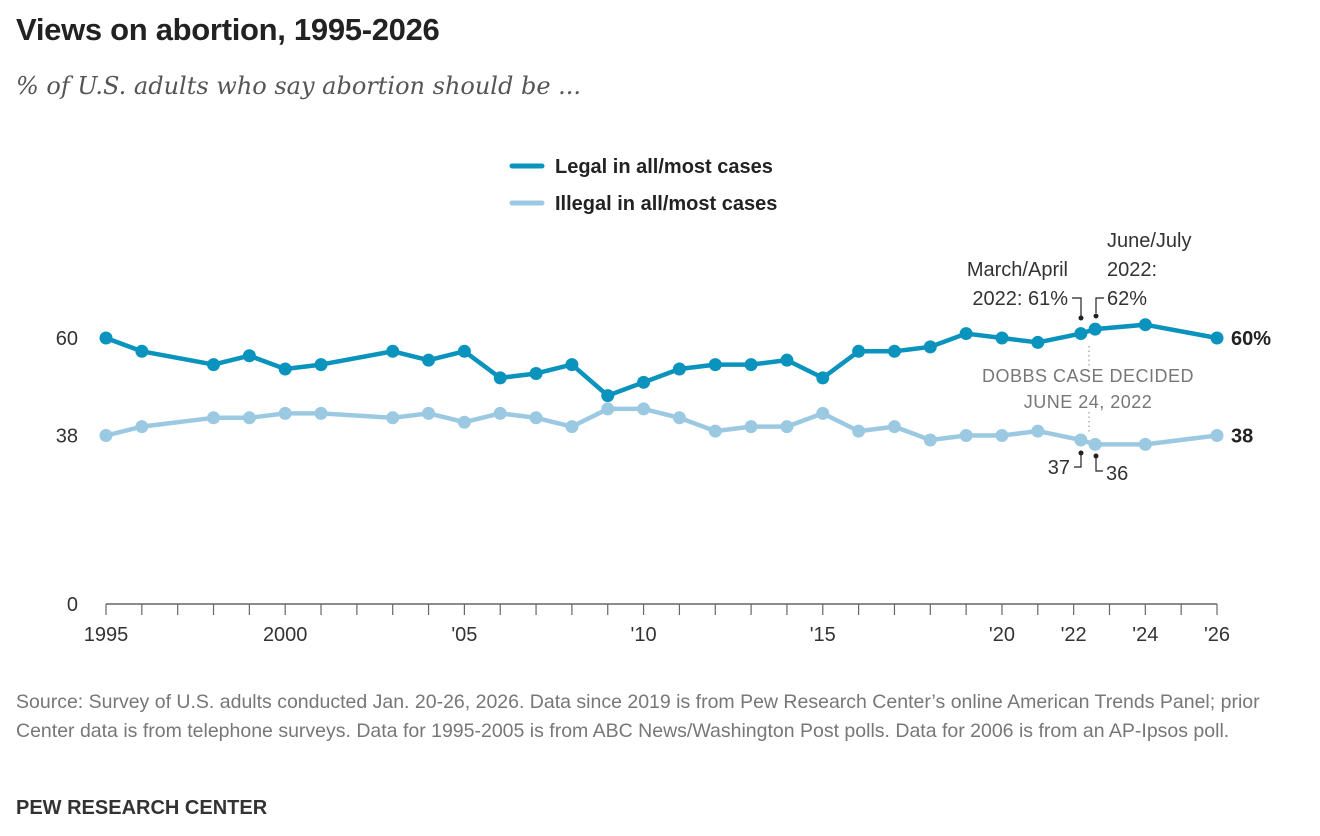  What do you see at coordinates (1099, 465) in the screenshot?
I see `anno-36-leader` at bounding box center [1099, 465].